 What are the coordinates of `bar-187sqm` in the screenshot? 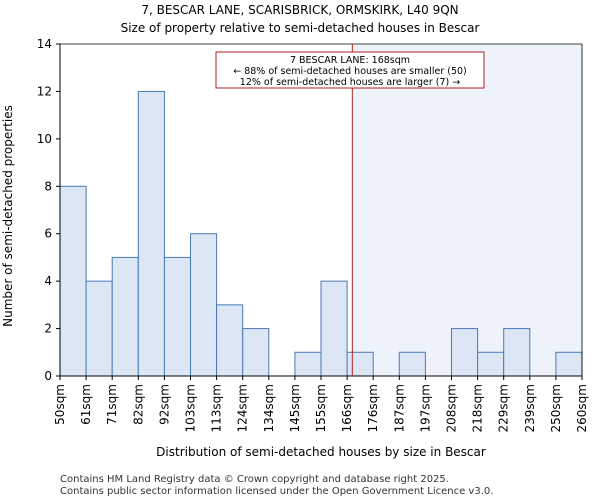 It's located at (412, 364).